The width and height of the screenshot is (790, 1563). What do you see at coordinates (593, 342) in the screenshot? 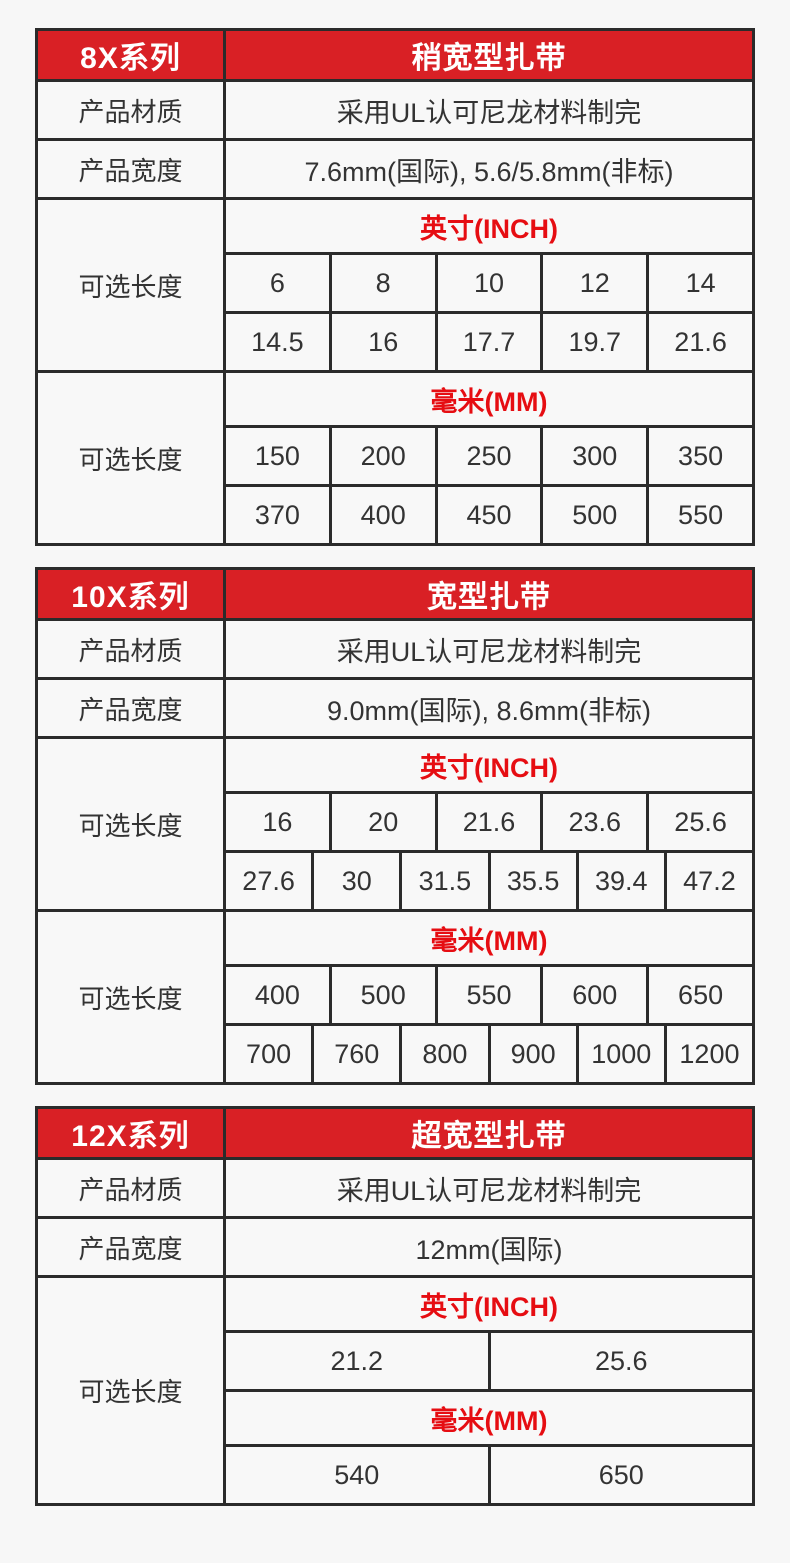
I see `length-value-cell: 19.7` at bounding box center [593, 342].